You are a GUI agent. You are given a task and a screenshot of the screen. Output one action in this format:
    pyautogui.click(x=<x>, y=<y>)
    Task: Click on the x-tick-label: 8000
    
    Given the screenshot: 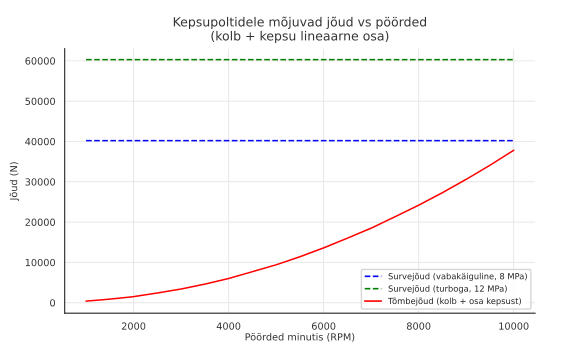 What is the action you would take?
    pyautogui.click(x=418, y=326)
    